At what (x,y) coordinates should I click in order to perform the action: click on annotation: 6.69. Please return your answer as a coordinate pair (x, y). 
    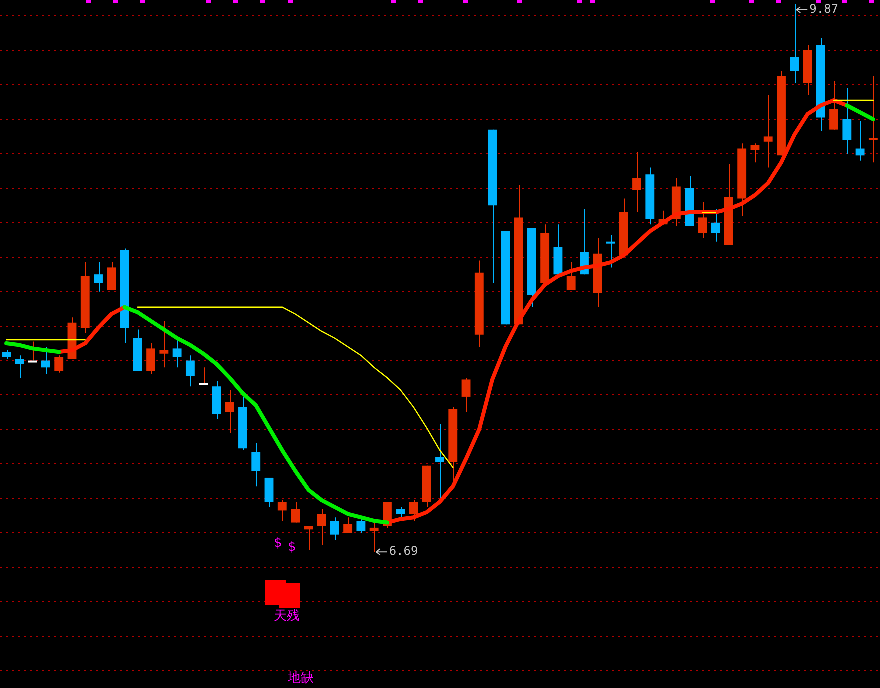
    Looking at the image, I should click on (403, 551).